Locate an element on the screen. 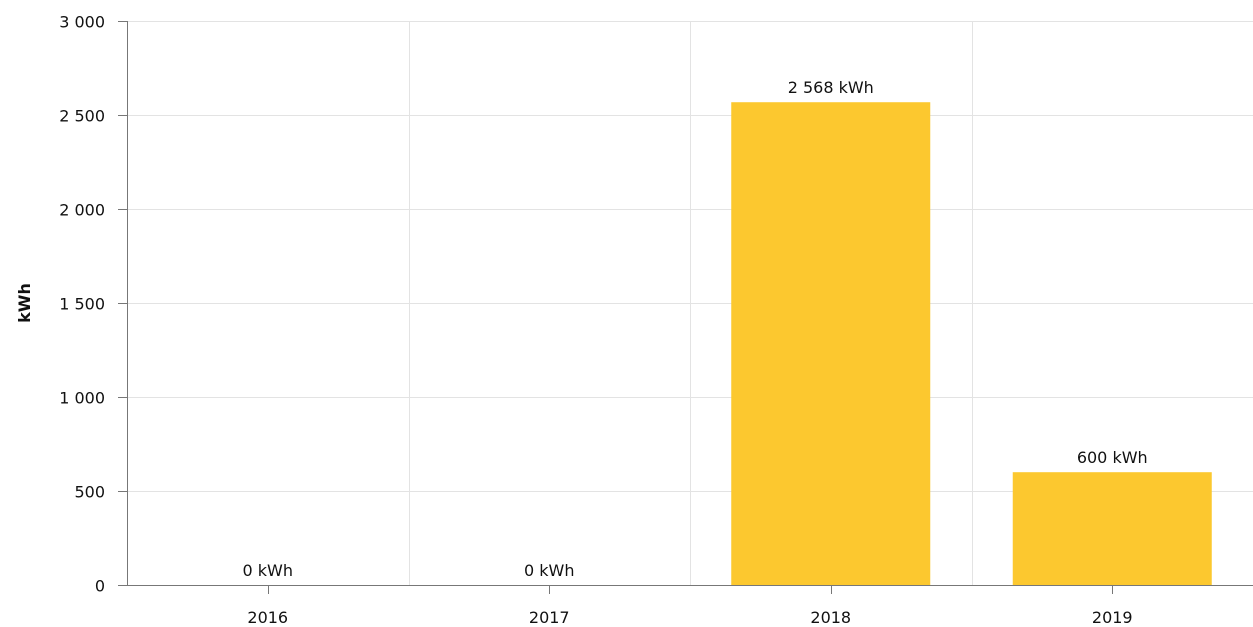 The height and width of the screenshot is (627, 1253). value-label-2019: 600 kWh is located at coordinates (1112, 457).